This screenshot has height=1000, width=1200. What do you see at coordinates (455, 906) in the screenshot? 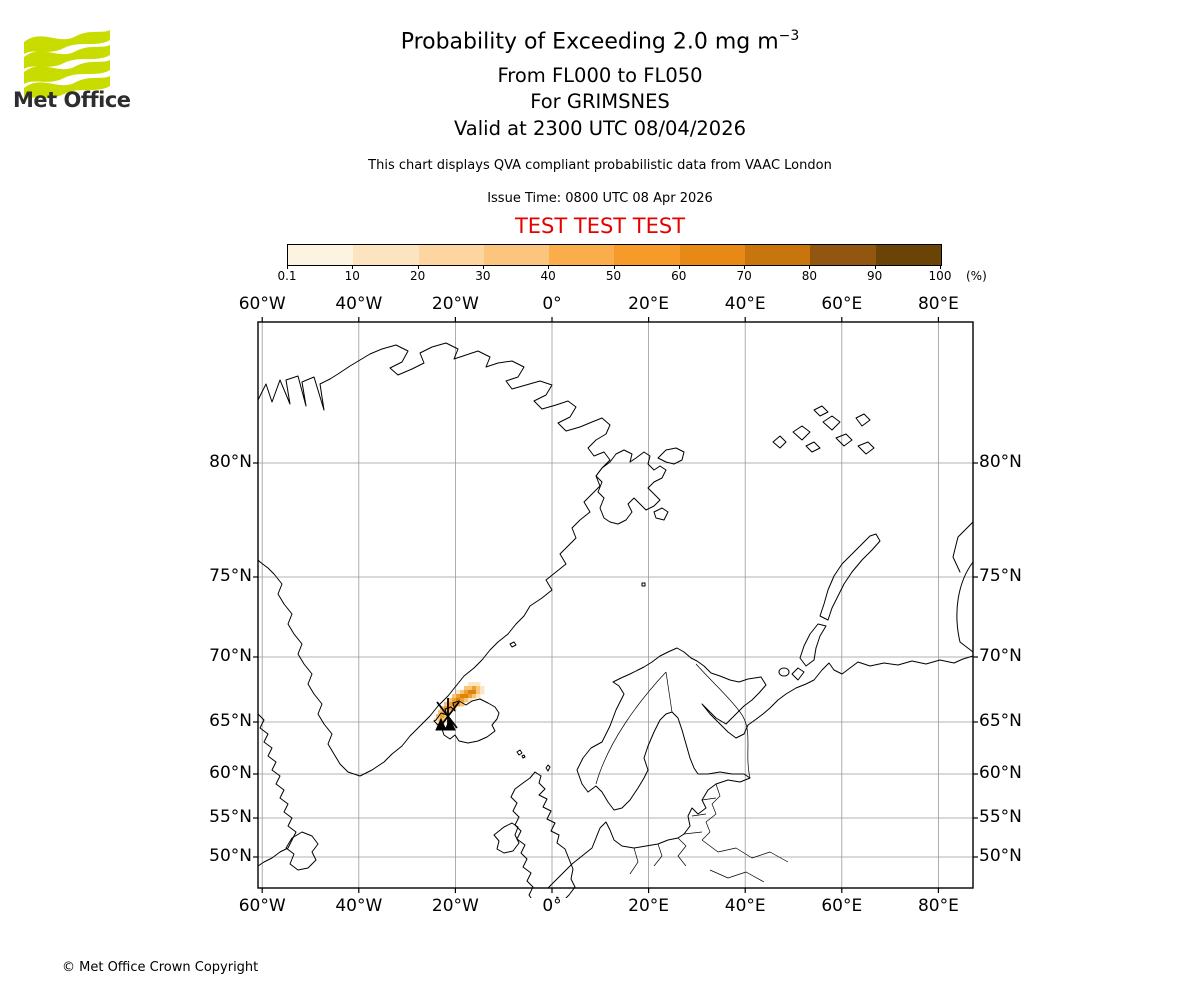
I see `lon-label-bottom-20°W: 20°W` at bounding box center [455, 906].